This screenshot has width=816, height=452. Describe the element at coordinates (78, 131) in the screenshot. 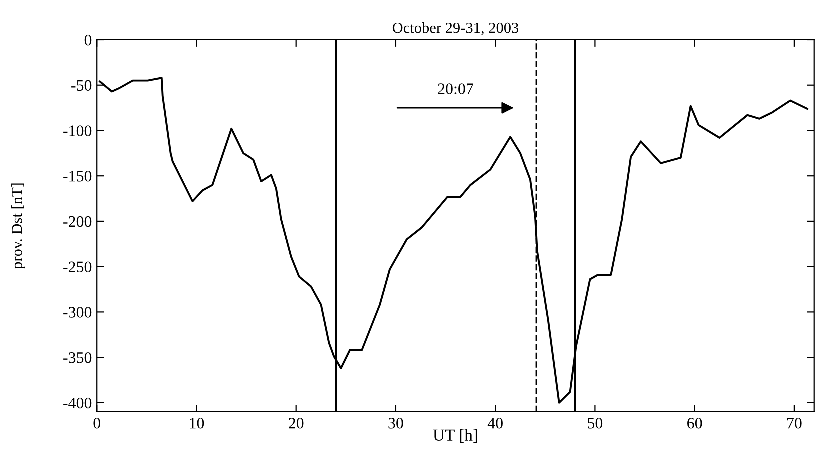

I see `y-tick-label: -100` at that location.